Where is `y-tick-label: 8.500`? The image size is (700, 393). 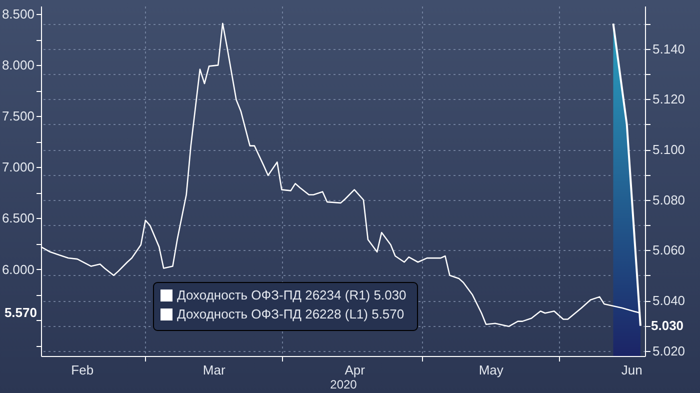
y-tick-label: 8.500 is located at coordinates (18, 14).